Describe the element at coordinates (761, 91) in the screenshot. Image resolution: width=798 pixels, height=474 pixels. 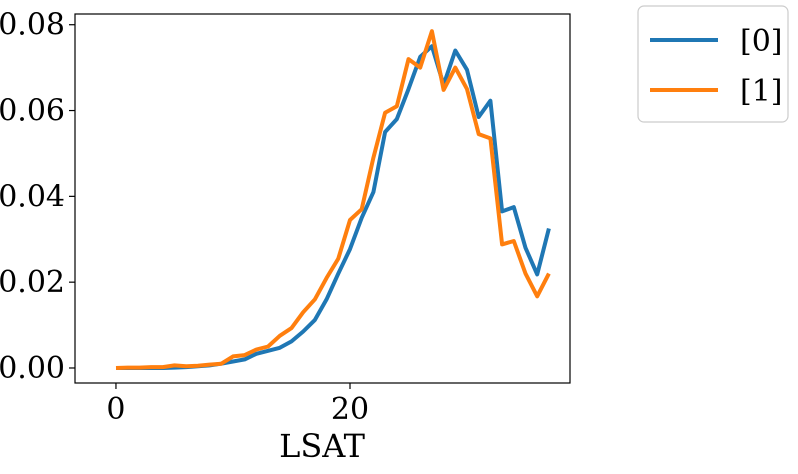
I see `legend-label-series-1: [1]` at that location.